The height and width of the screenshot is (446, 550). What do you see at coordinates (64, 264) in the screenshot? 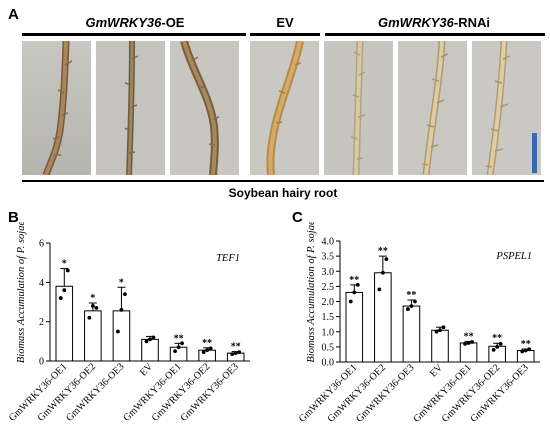
I see `significance-0: *` at bounding box center [64, 264].